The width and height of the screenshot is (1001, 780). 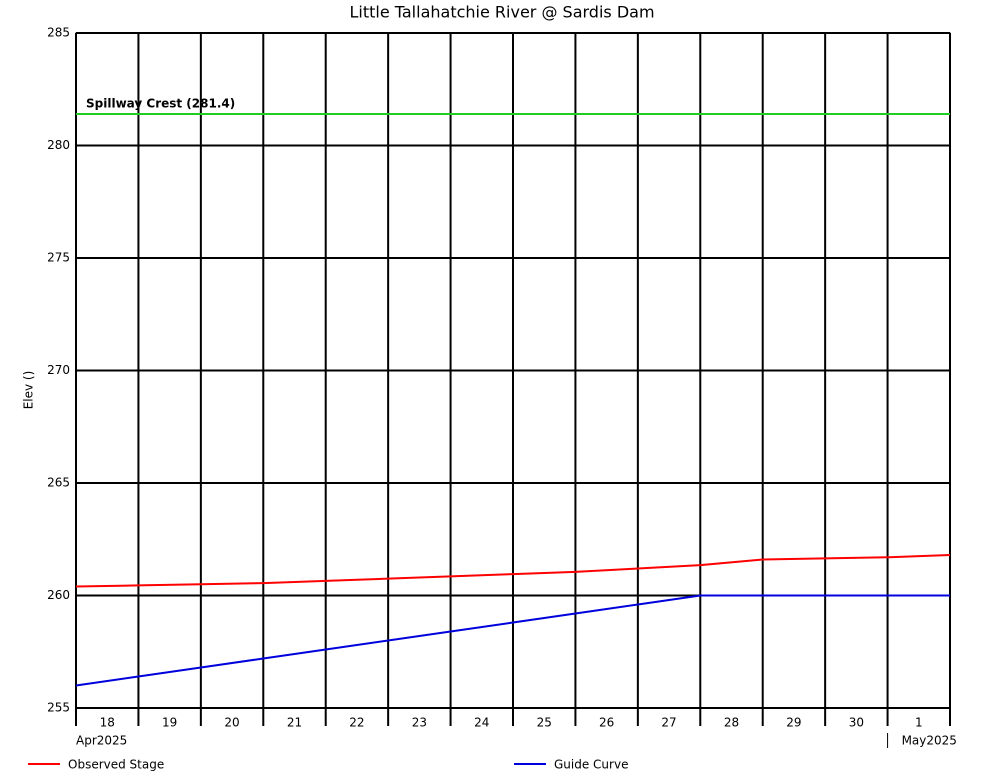 I want to click on legend-label: Guide Curve, so click(x=591, y=765).